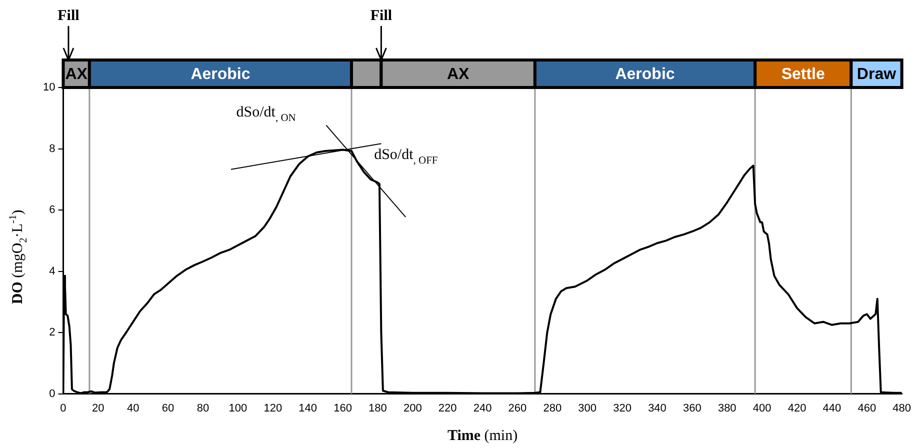 This screenshot has height=448, width=914. I want to click on x-tick-label: 240, so click(482, 408).